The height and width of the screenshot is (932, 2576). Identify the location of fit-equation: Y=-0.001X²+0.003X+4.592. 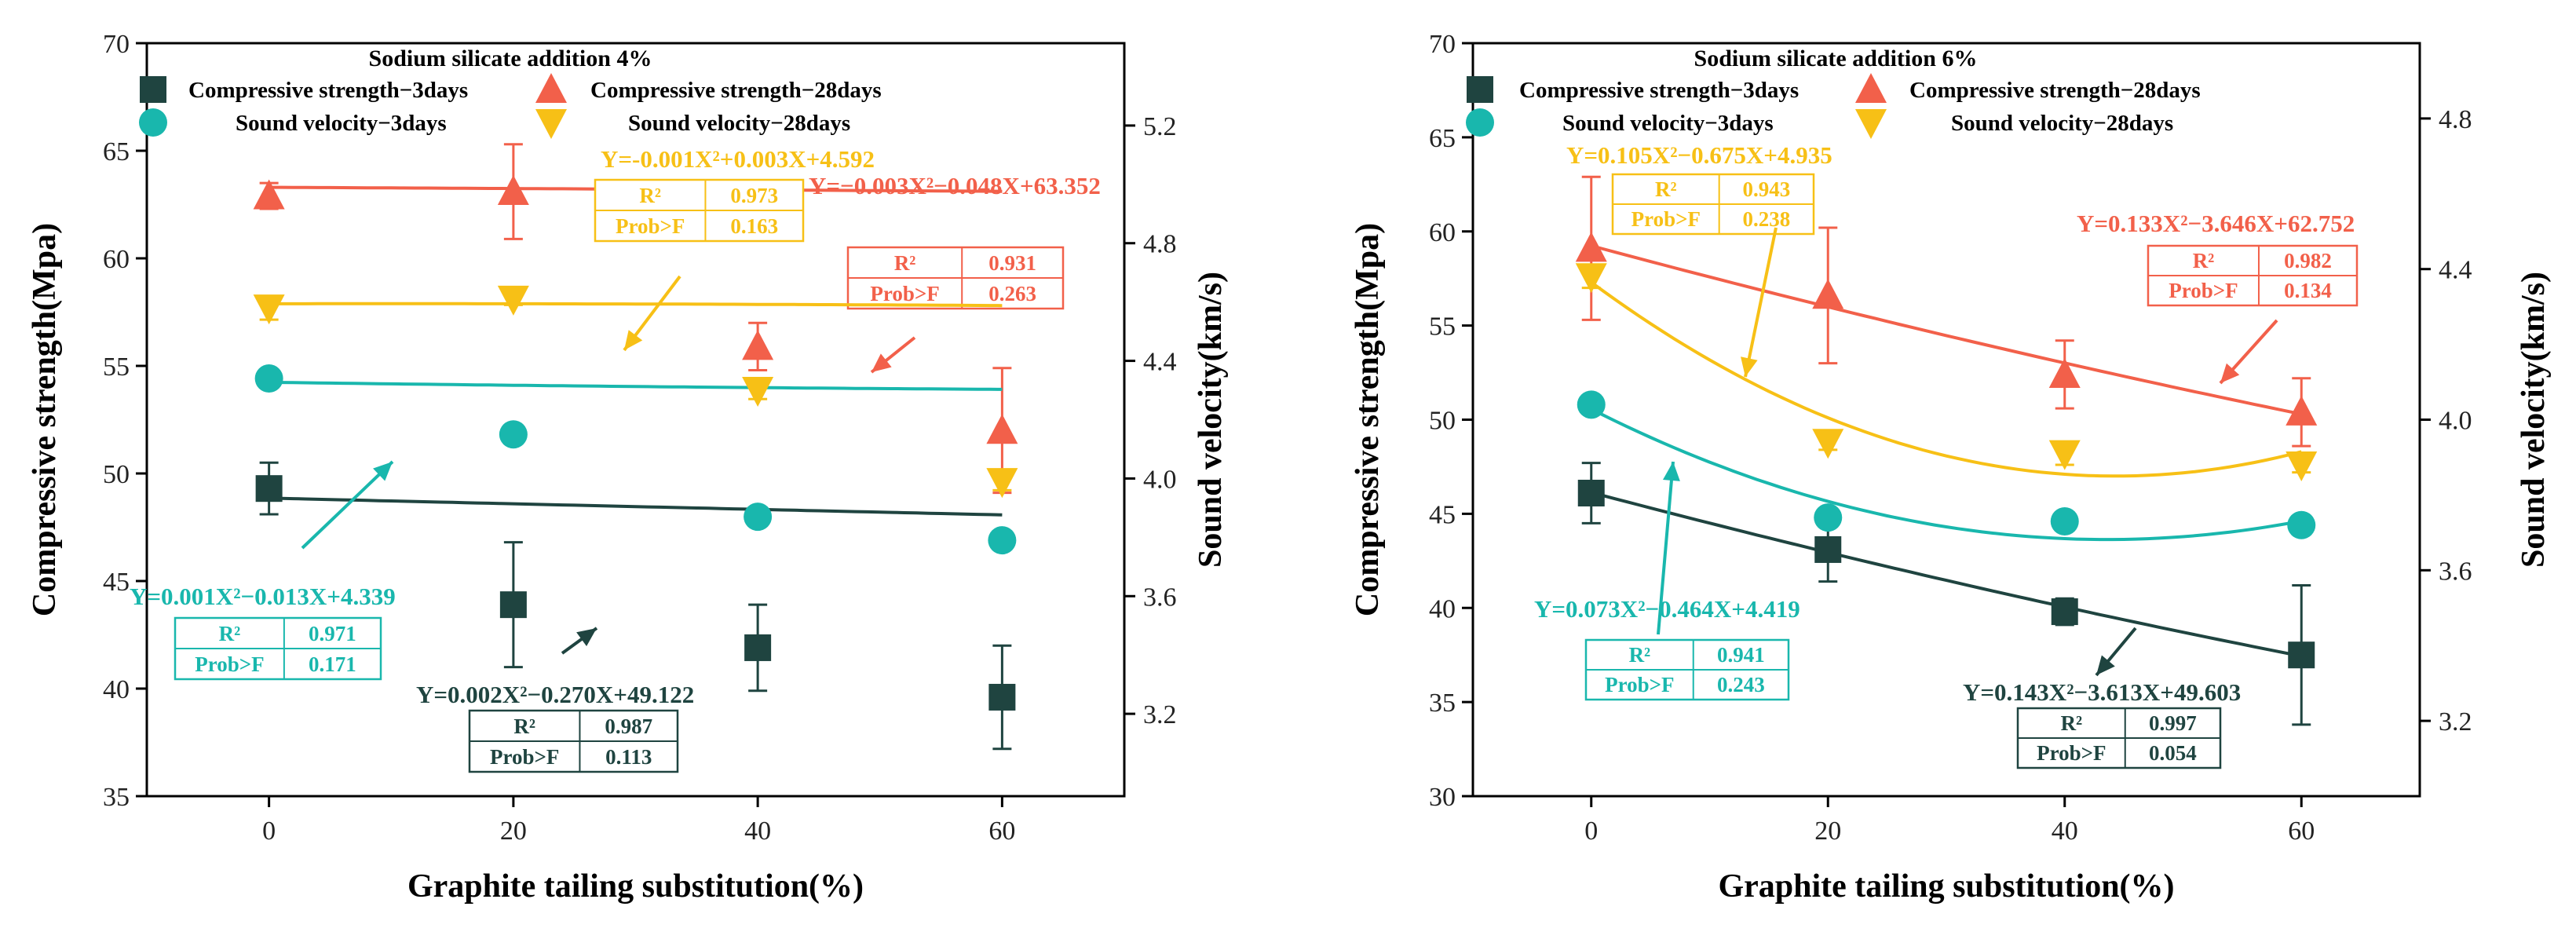
(738, 159).